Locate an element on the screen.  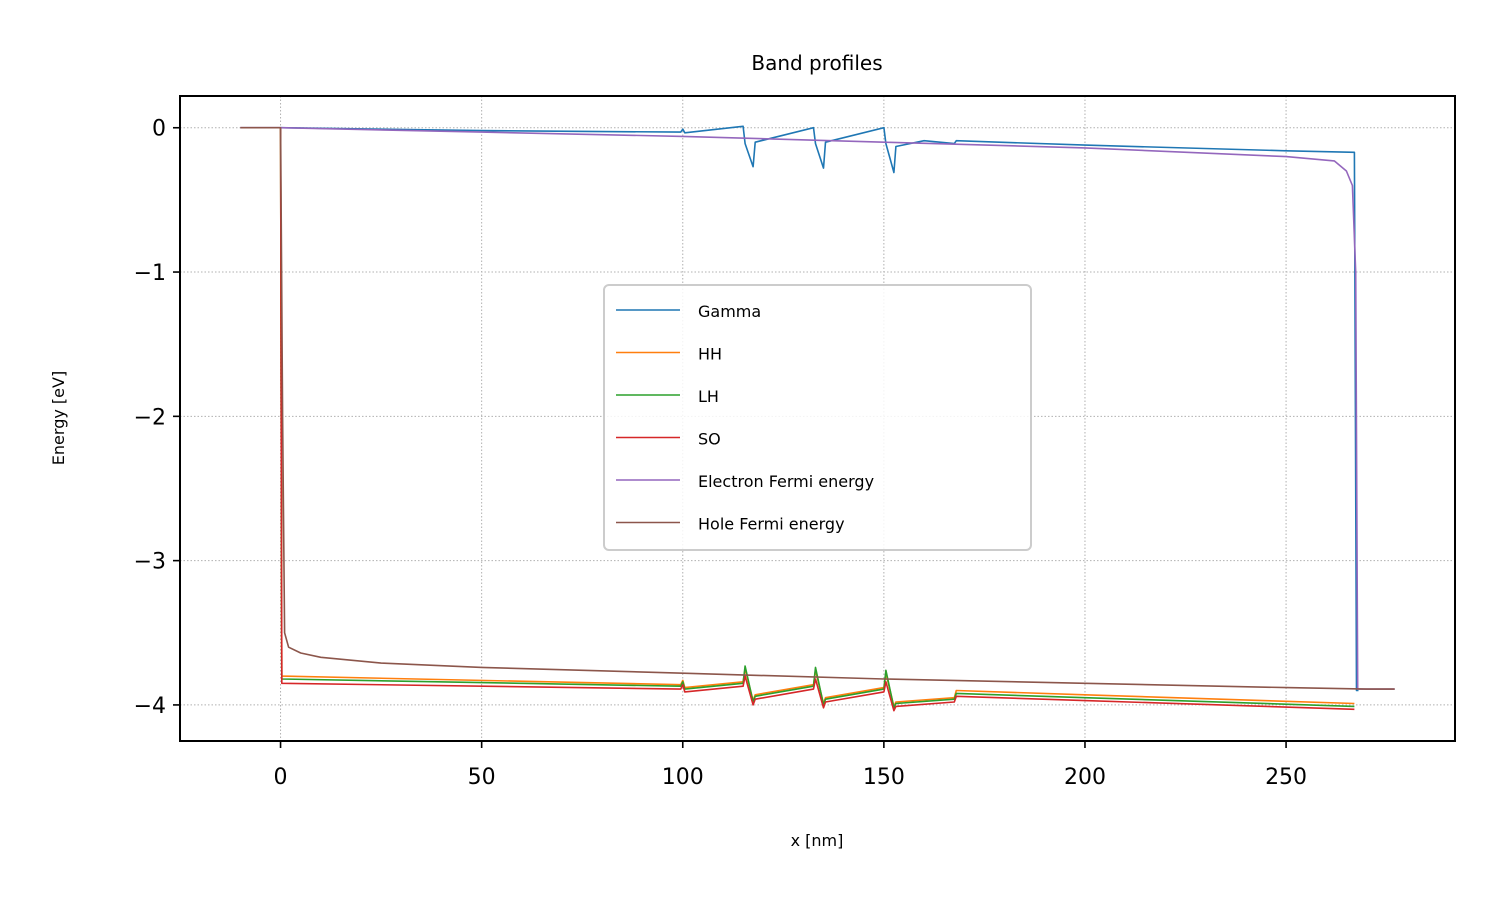
y-tick-label: −4 is located at coordinates (150, 706).